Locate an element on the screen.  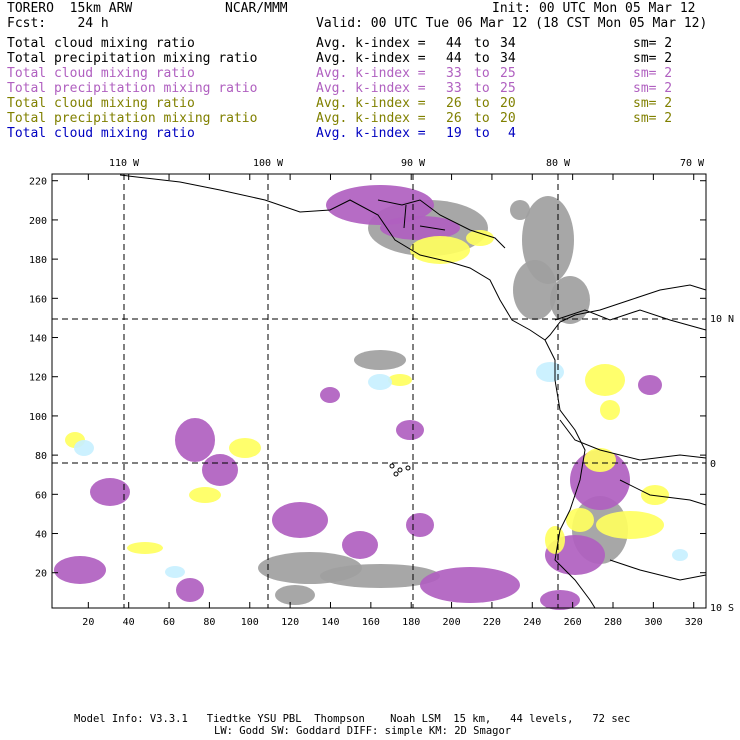
legend-field-name: Total cloud mixing ratio is located at coordinates (101, 103).